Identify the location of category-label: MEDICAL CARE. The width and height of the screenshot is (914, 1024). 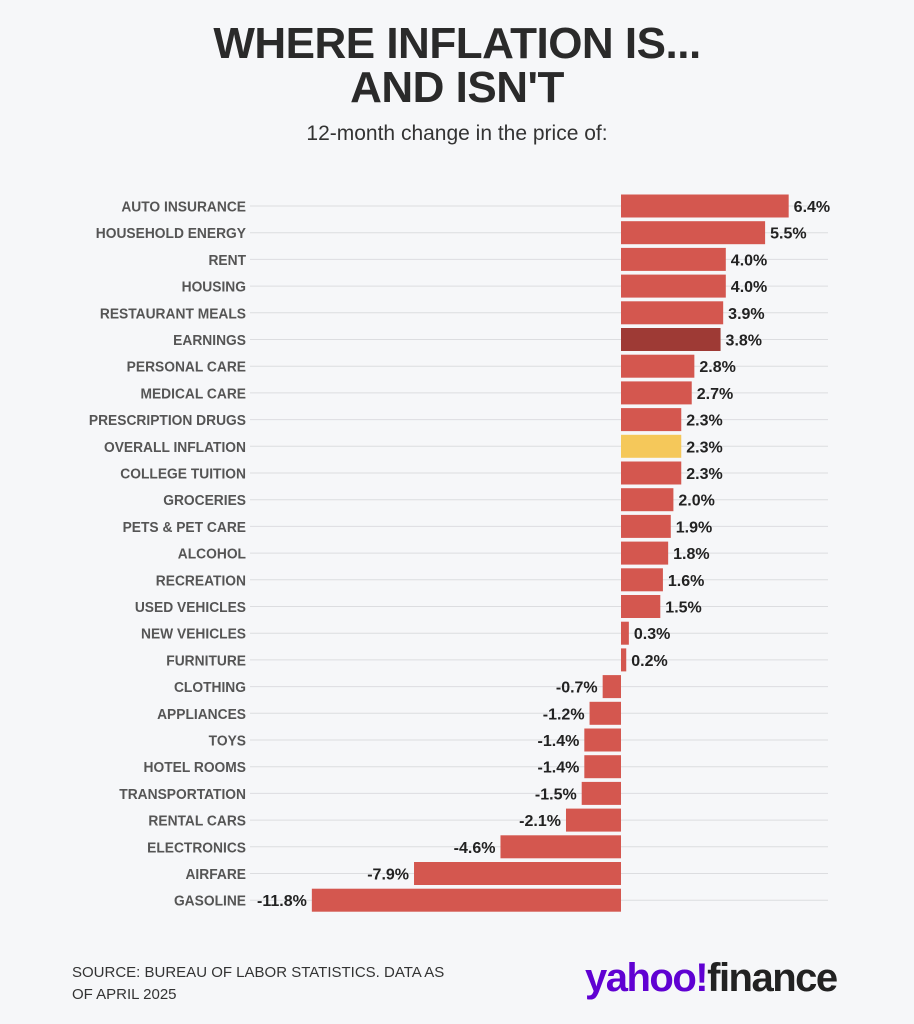
(193, 394).